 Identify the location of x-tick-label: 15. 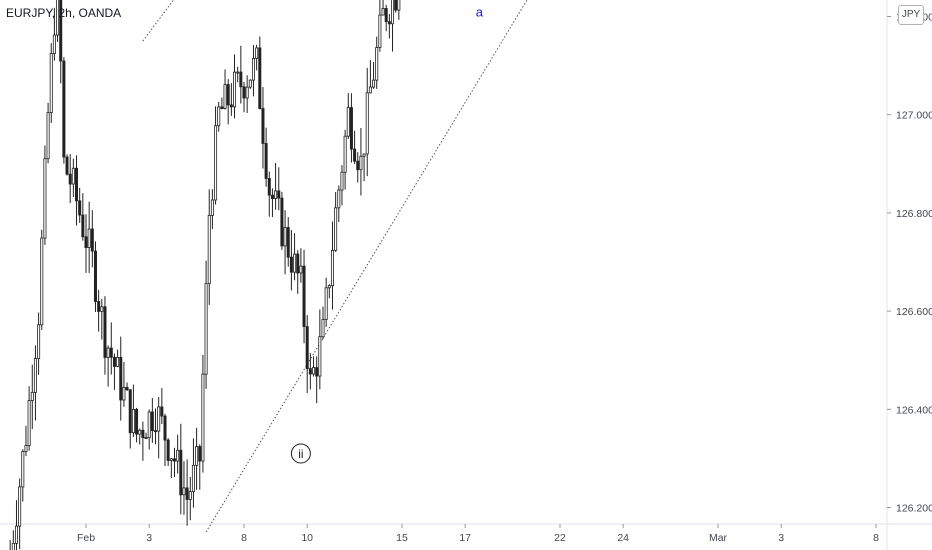
(402, 538).